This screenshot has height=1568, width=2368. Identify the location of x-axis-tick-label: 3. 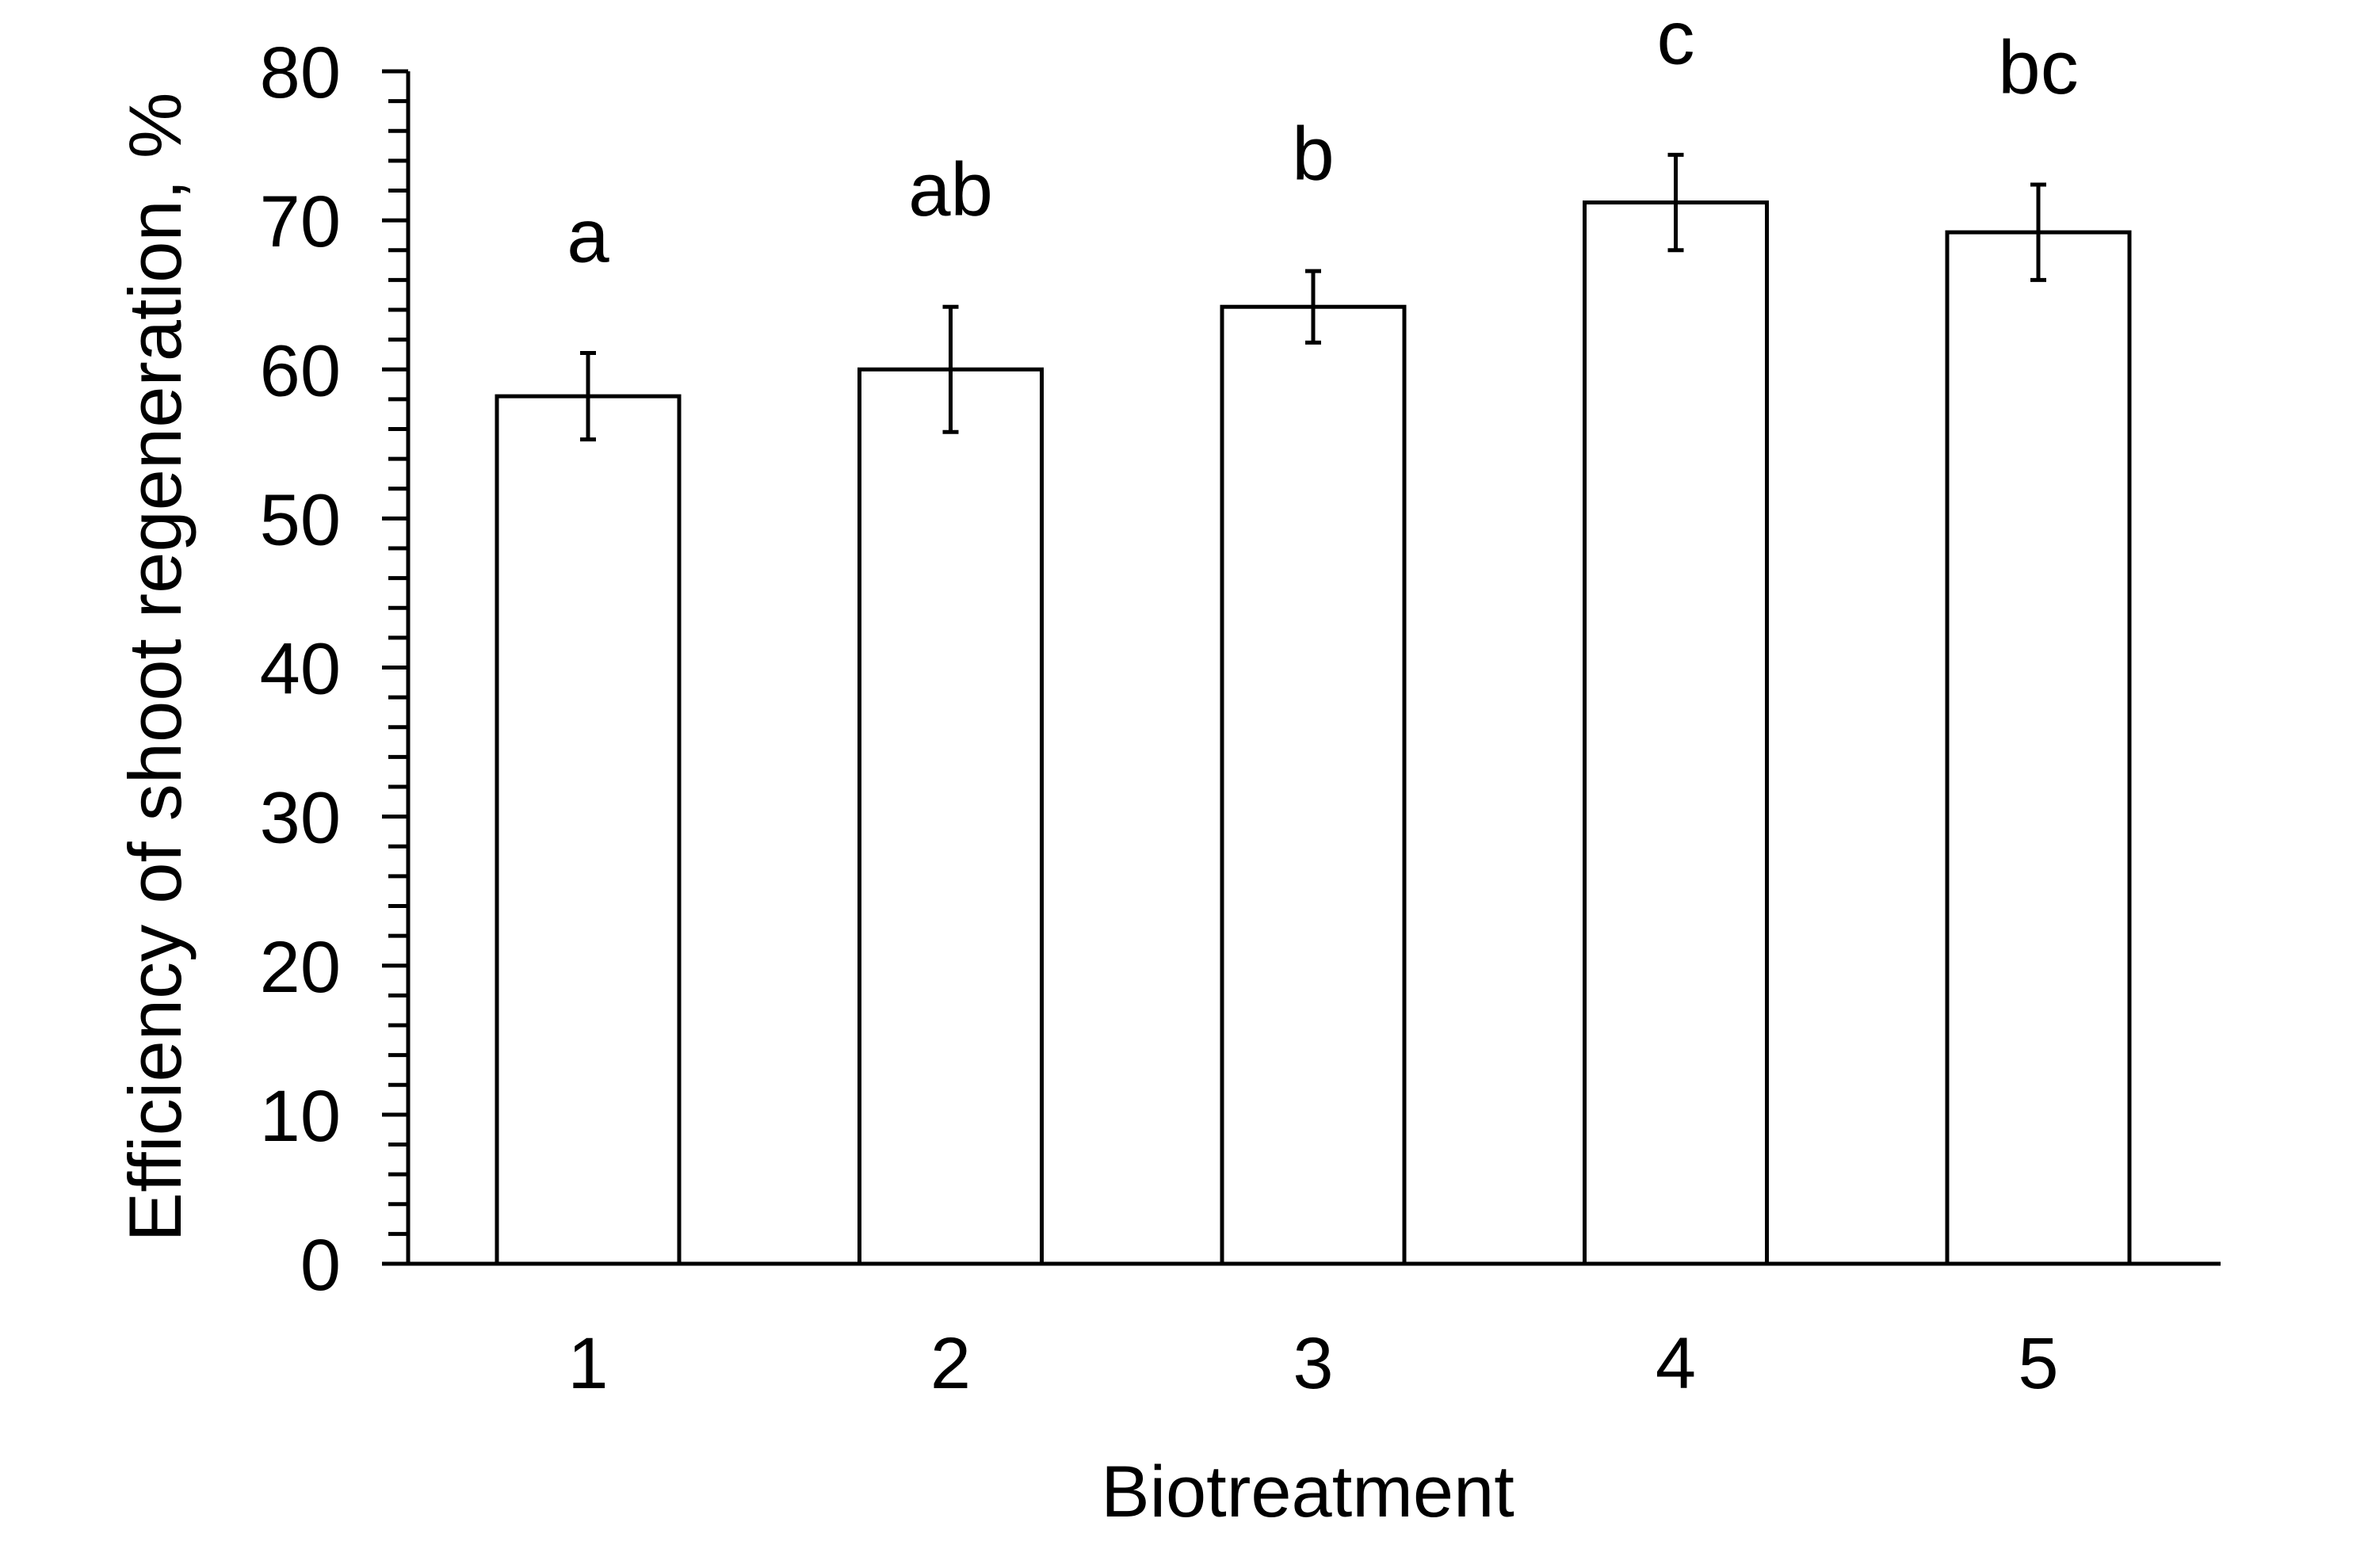
(1313, 1363).